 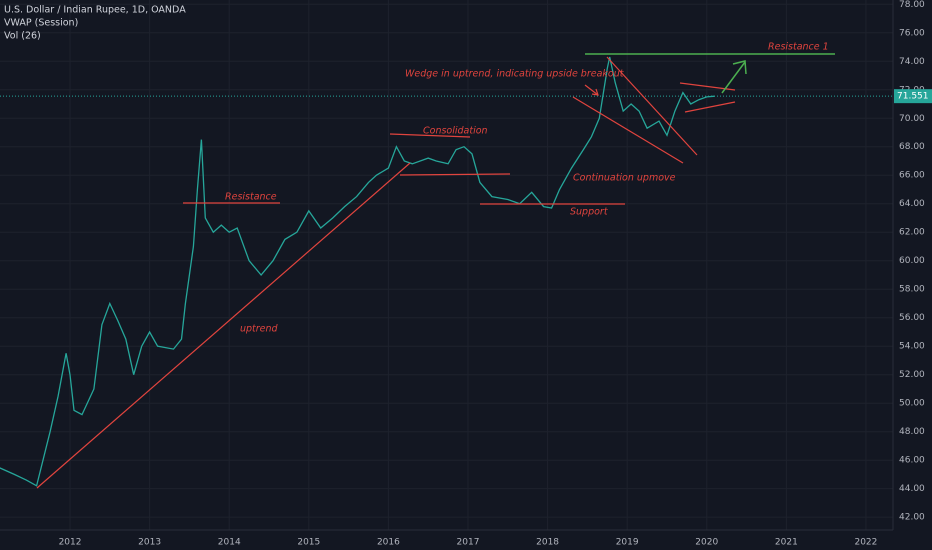 What do you see at coordinates (912, 204) in the screenshot?
I see `y-tick-label: 64.00` at bounding box center [912, 204].